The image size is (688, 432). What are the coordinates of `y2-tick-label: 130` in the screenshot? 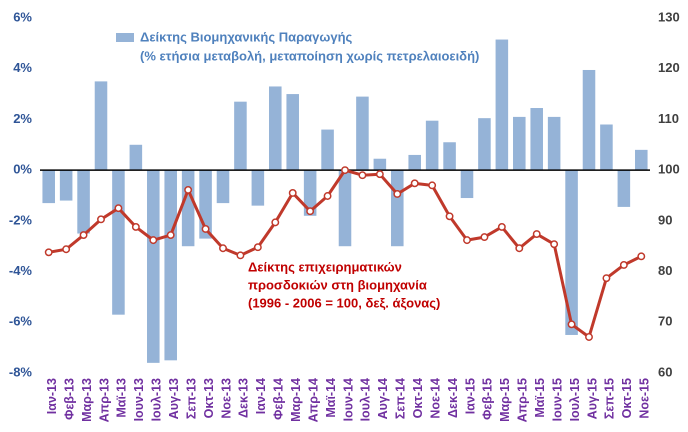 It's located at (669, 16).